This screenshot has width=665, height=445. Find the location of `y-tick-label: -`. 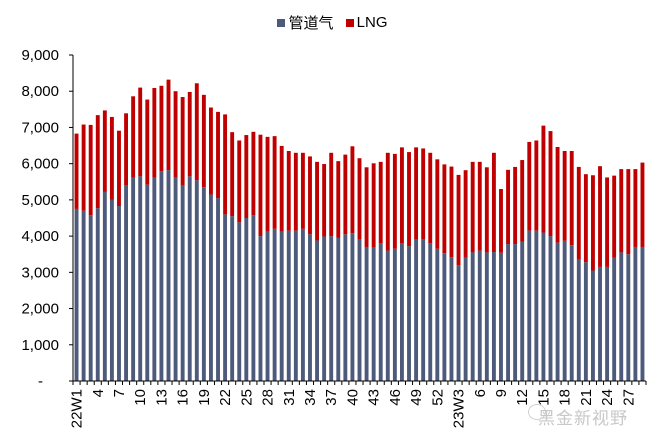

y-tick-label: - is located at coordinates (40, 381).